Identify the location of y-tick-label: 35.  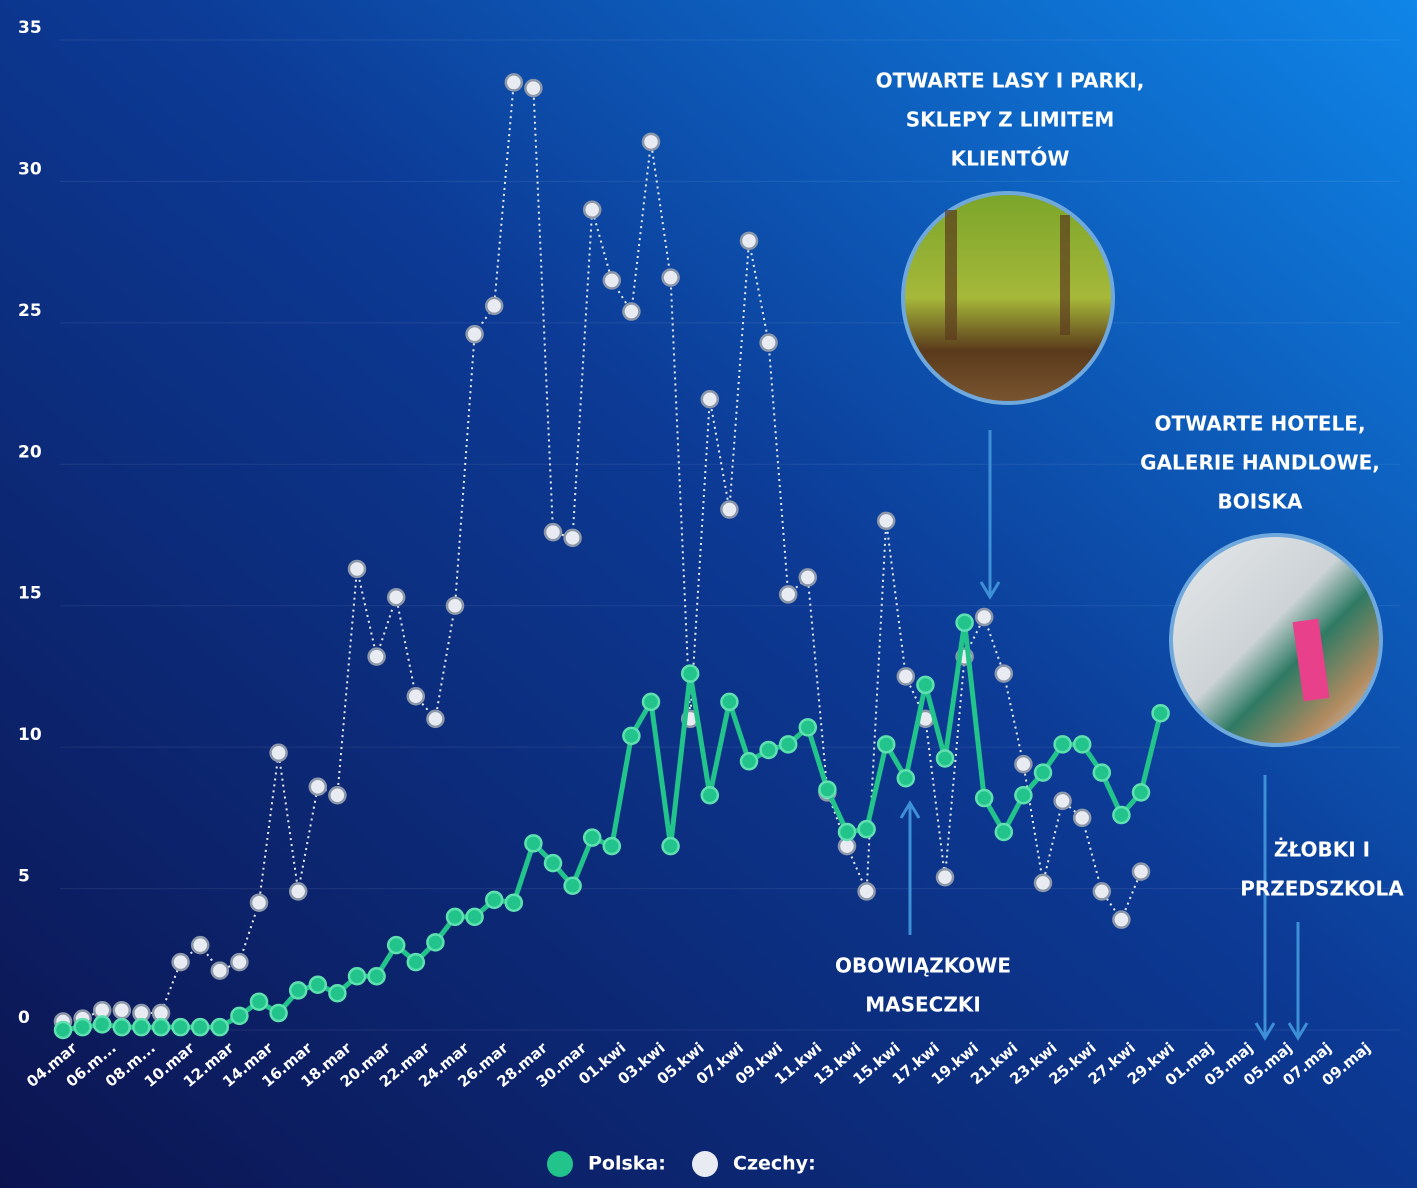
(30, 28).